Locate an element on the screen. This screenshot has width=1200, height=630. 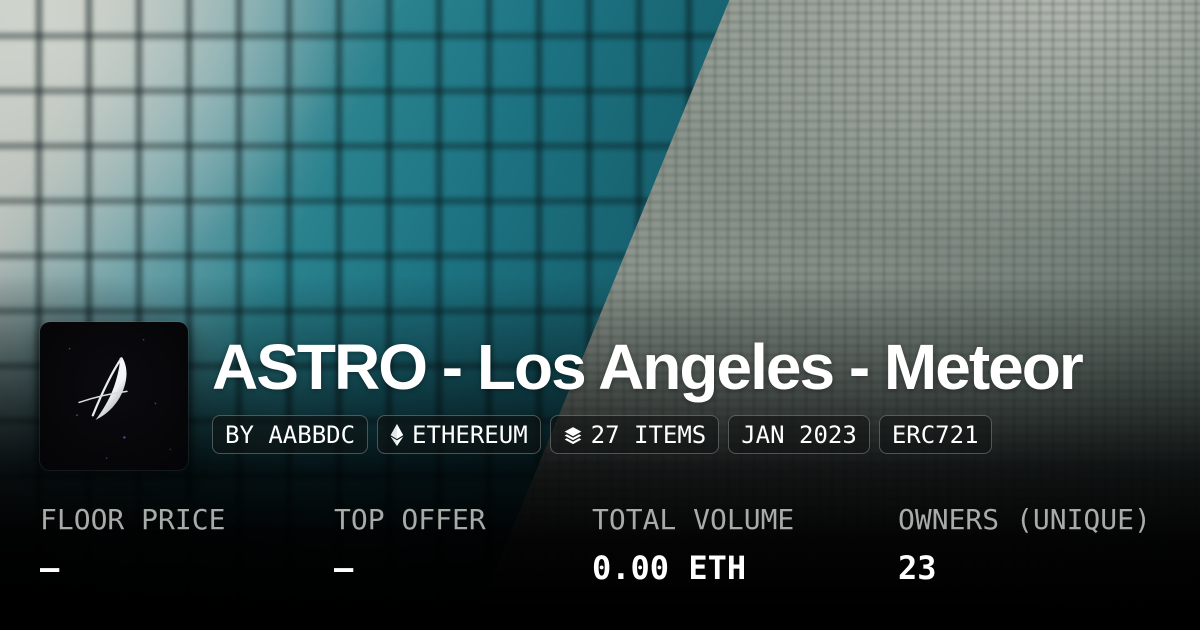
badge-row: BY AABBDC ETHEREUM is located at coordinates (647, 434).